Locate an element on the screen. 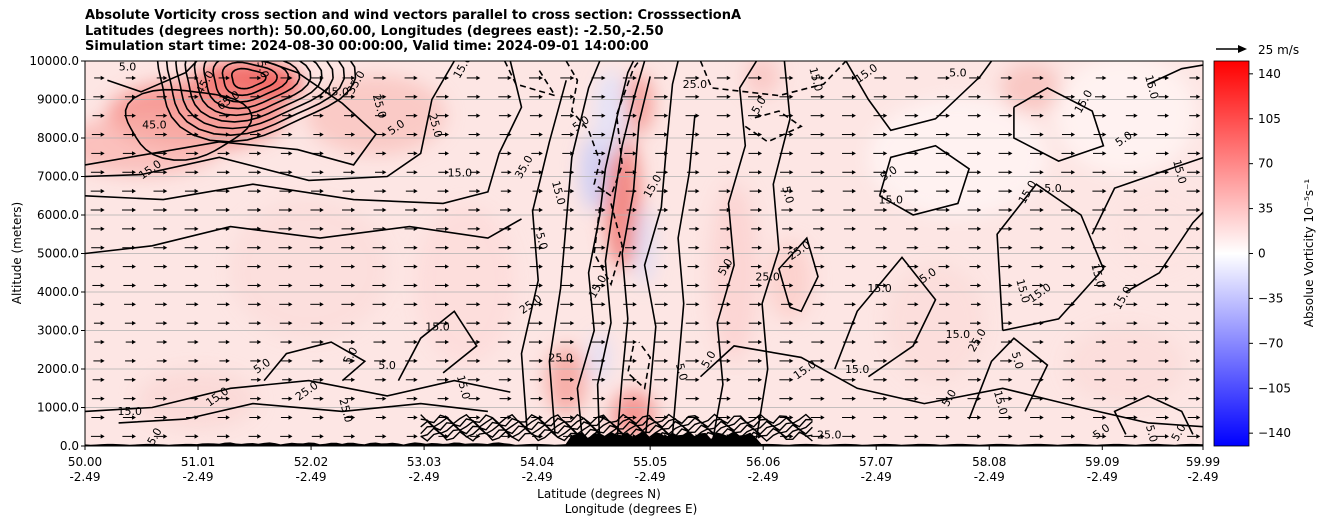  vorticity-patch is located at coordinates (1030, 87).